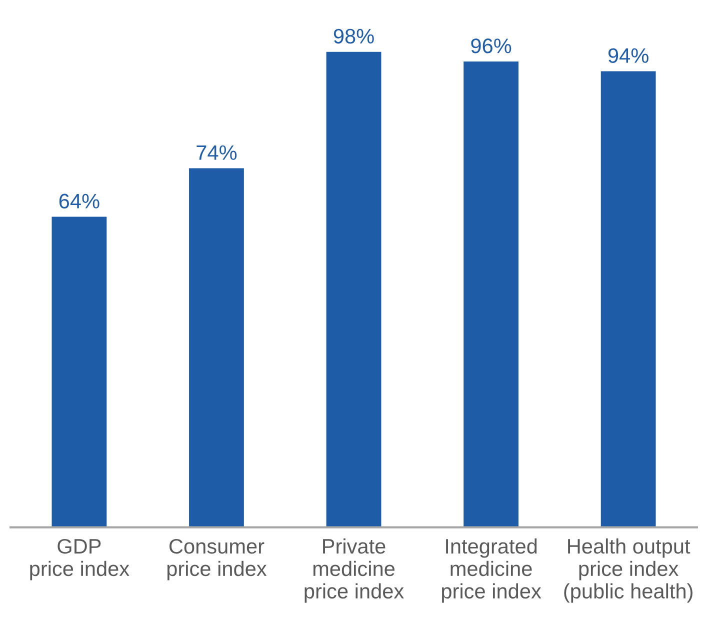 This screenshot has width=704, height=624. I want to click on data-label: 64%, so click(79, 201).